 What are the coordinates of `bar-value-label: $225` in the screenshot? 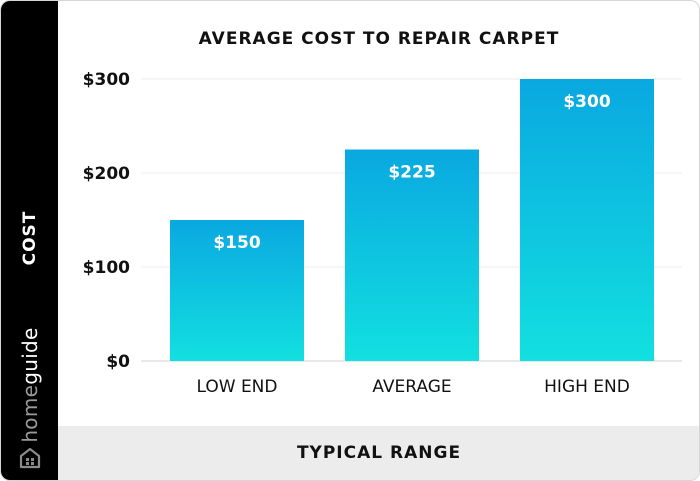 It's located at (411, 173).